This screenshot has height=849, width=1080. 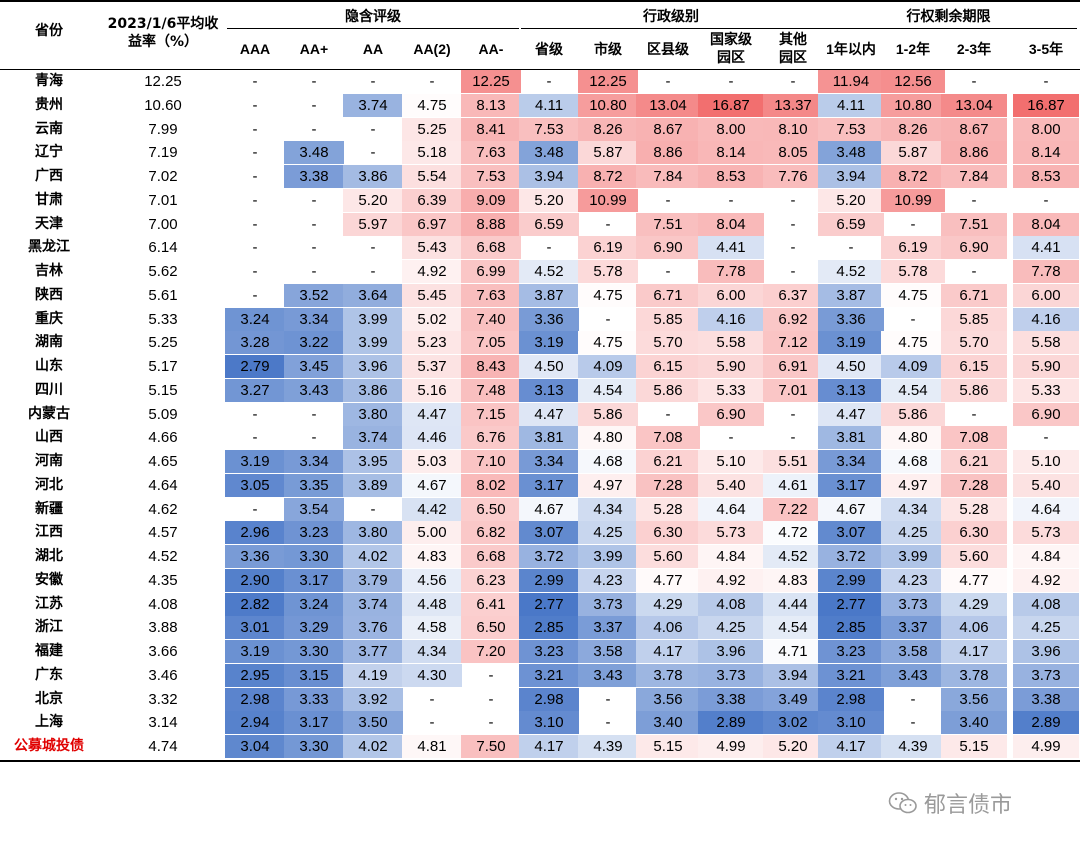 What do you see at coordinates (793, 628) in the screenshot?
I see `value-cell: 4.54` at bounding box center [793, 628].